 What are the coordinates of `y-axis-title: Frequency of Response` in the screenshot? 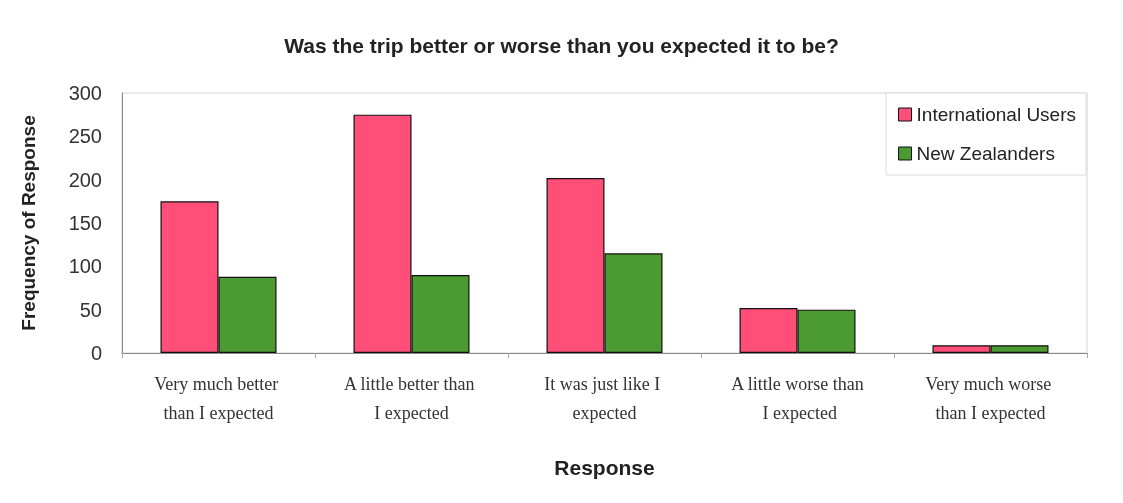 It's located at (28, 223).